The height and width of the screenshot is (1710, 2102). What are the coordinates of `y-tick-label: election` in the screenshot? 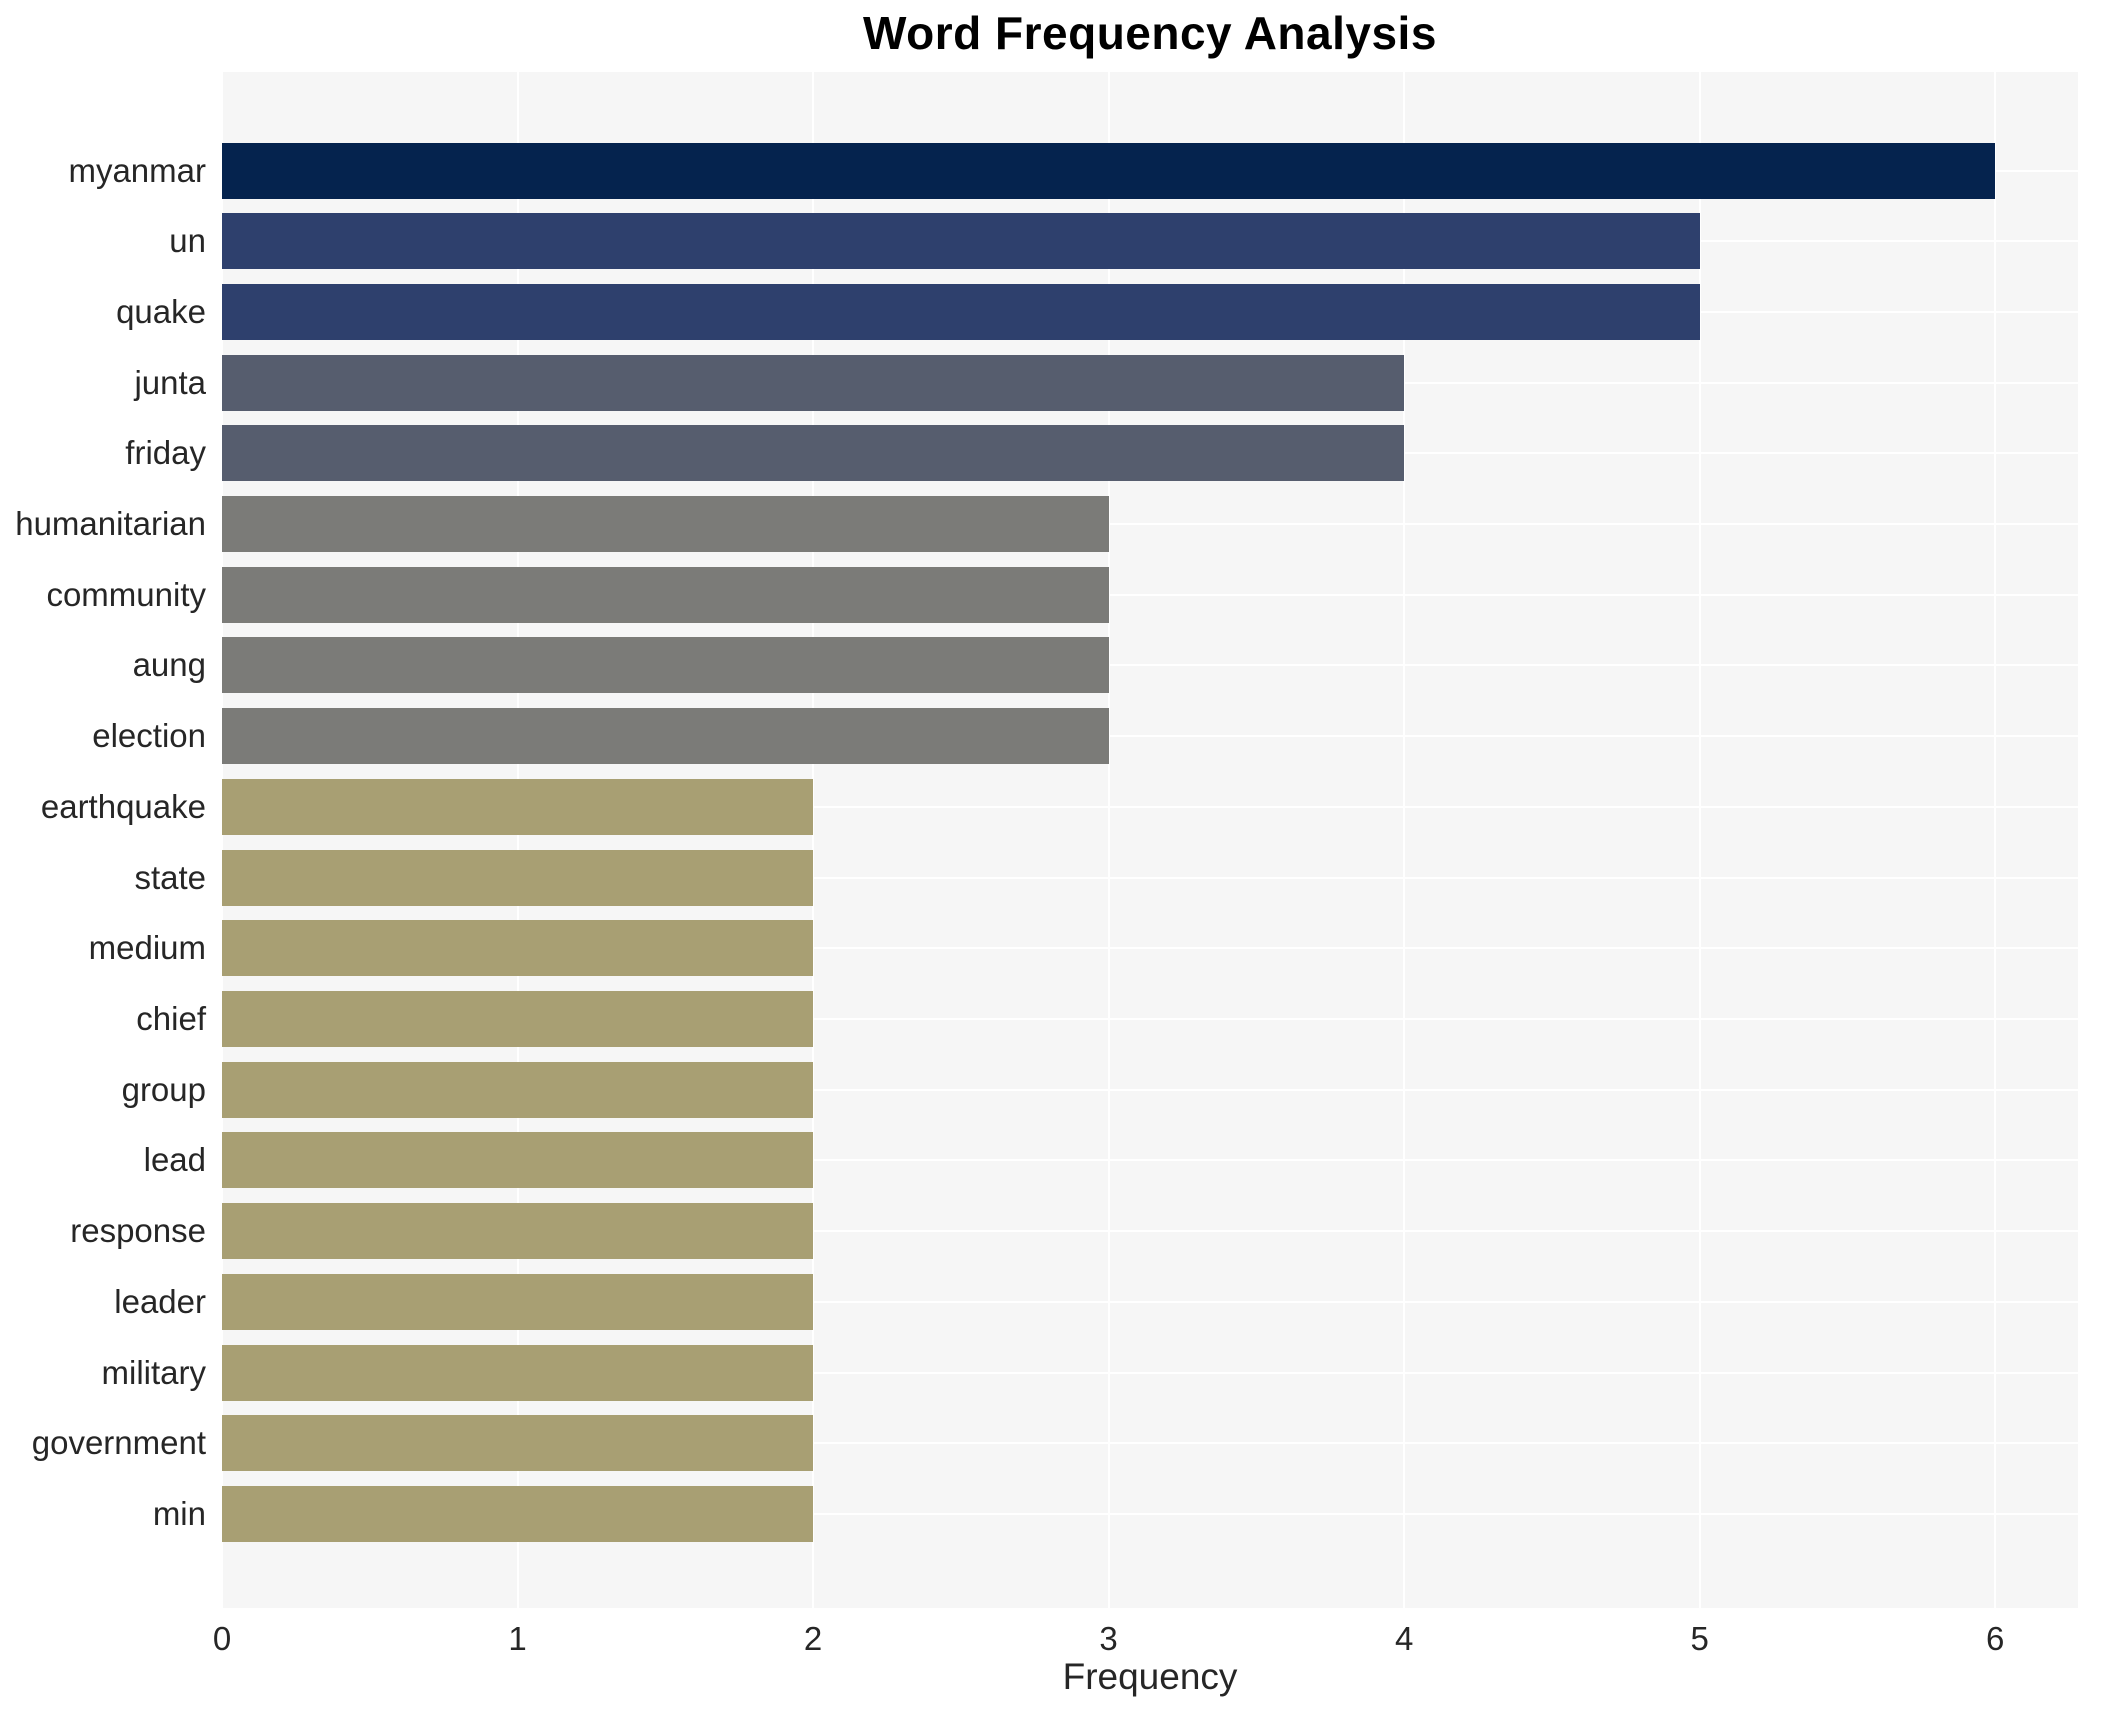 It's located at (149, 736).